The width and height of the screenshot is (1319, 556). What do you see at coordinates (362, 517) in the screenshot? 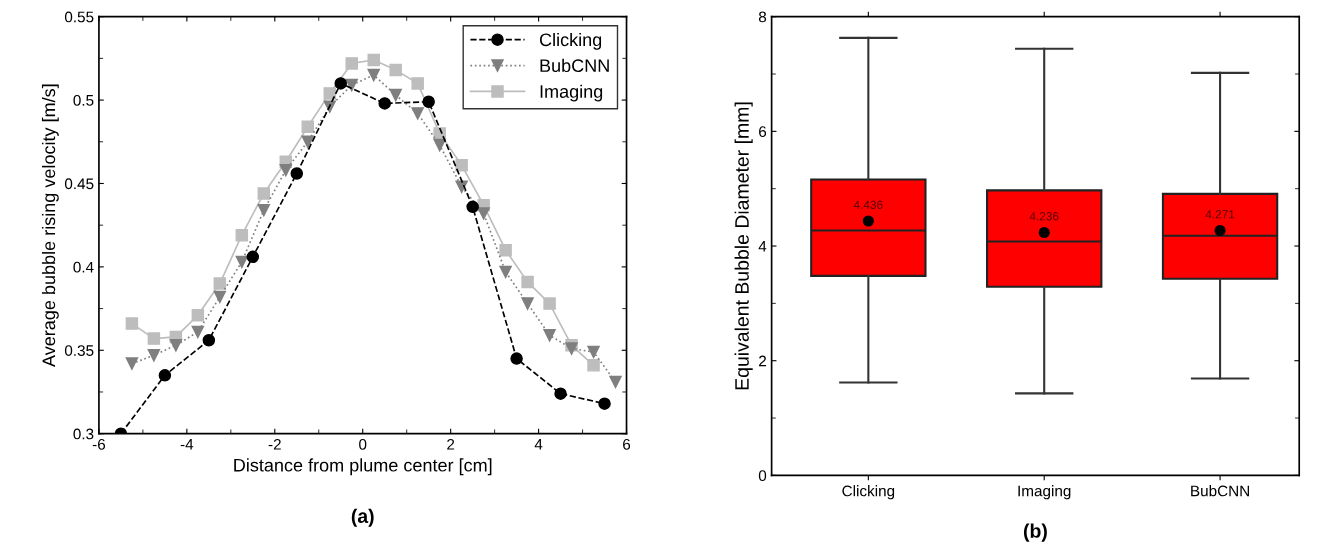
I see `text: (a)` at bounding box center [362, 517].